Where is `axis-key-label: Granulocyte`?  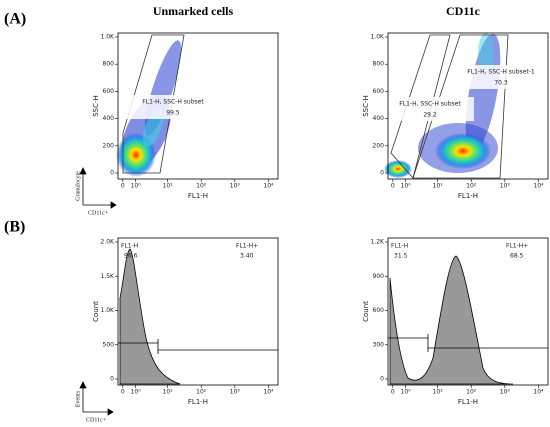
axis-key-label: Granulocyte is located at coordinates (78, 186).